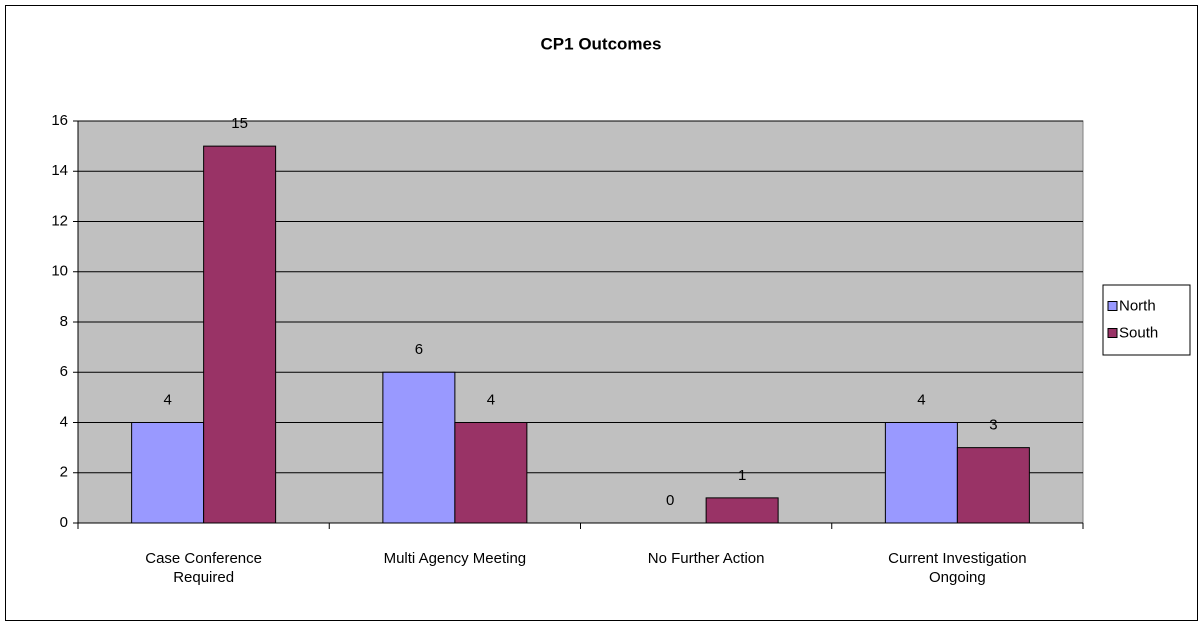  I want to click on data-label: 1, so click(742, 475).